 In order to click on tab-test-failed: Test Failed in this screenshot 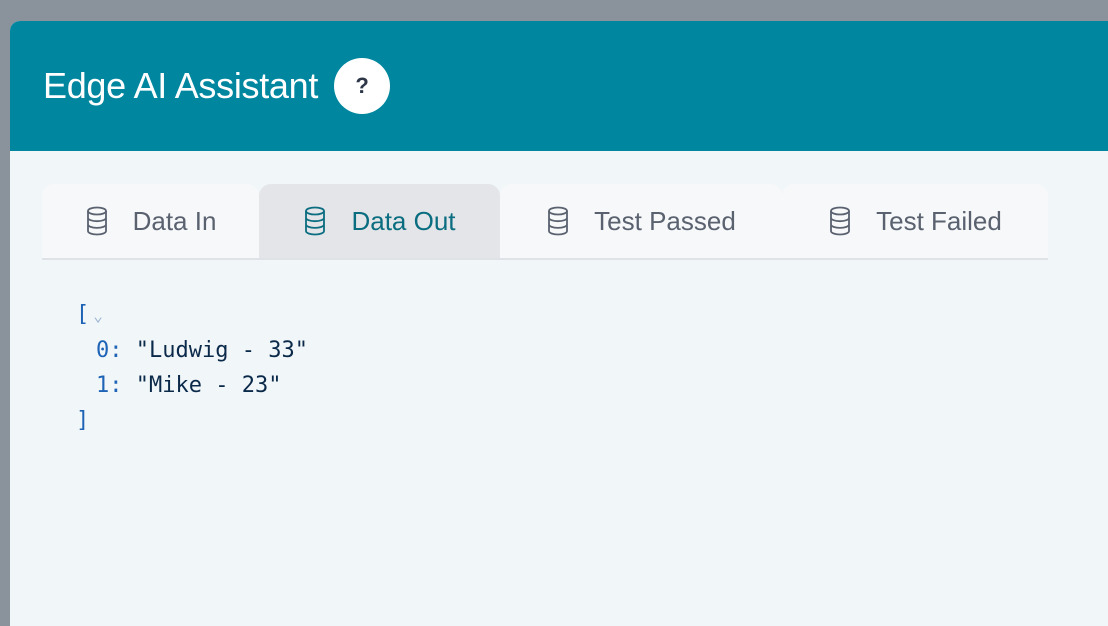, I will do `click(915, 221)`.